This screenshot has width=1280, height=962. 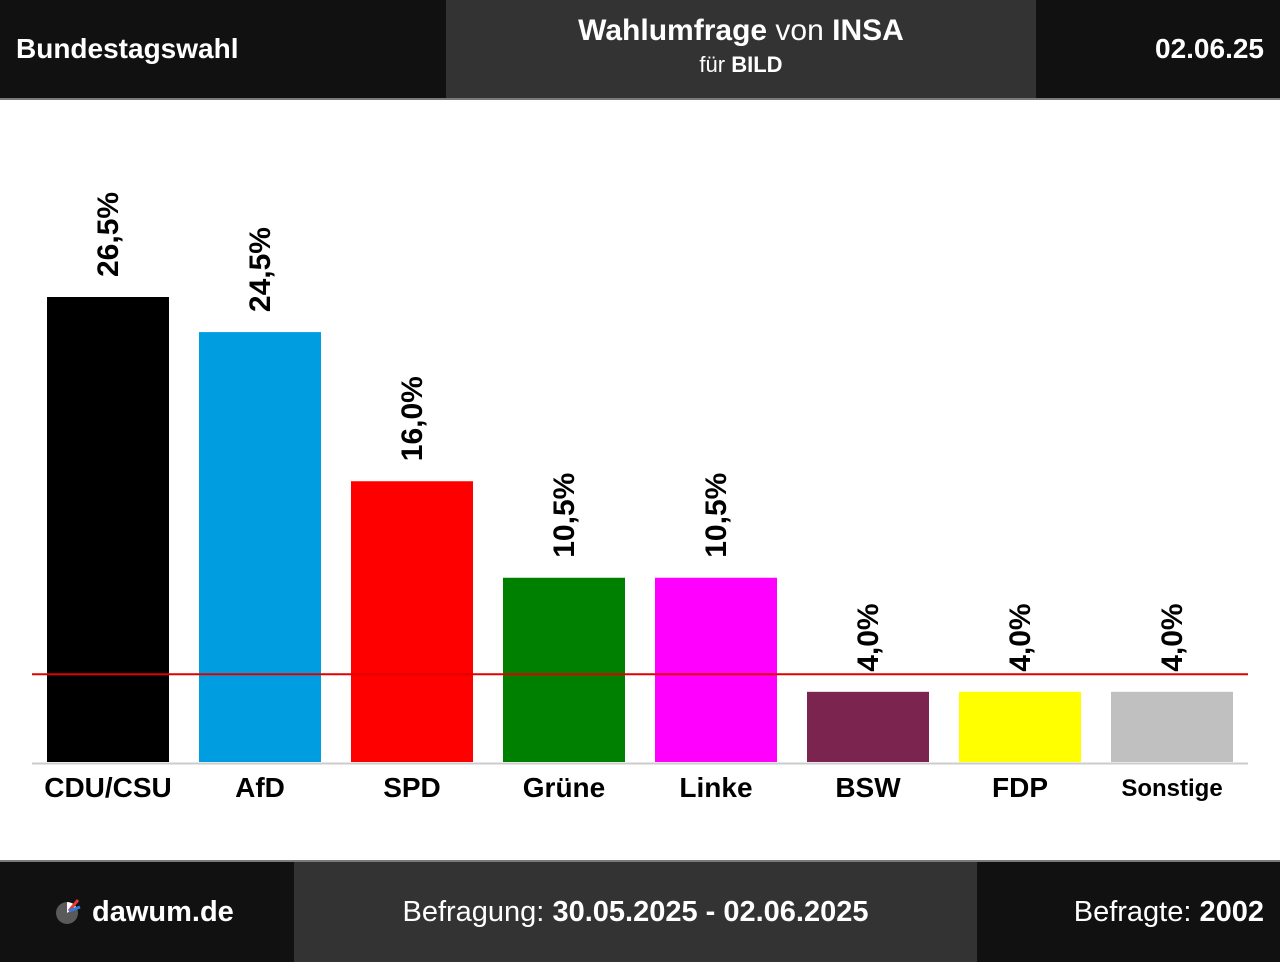 What do you see at coordinates (673, 30) in the screenshot?
I see `poll-title-main: Wahlumfrage` at bounding box center [673, 30].